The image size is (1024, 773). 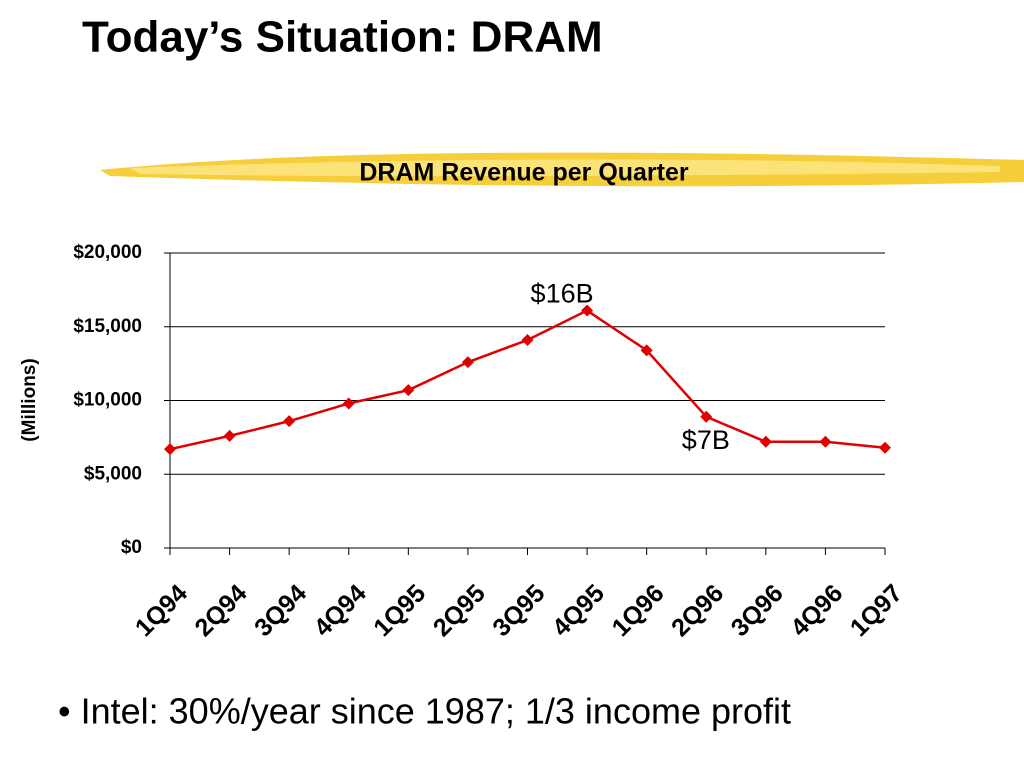 I want to click on x-tick-label: 4Q94, so click(x=340, y=610).